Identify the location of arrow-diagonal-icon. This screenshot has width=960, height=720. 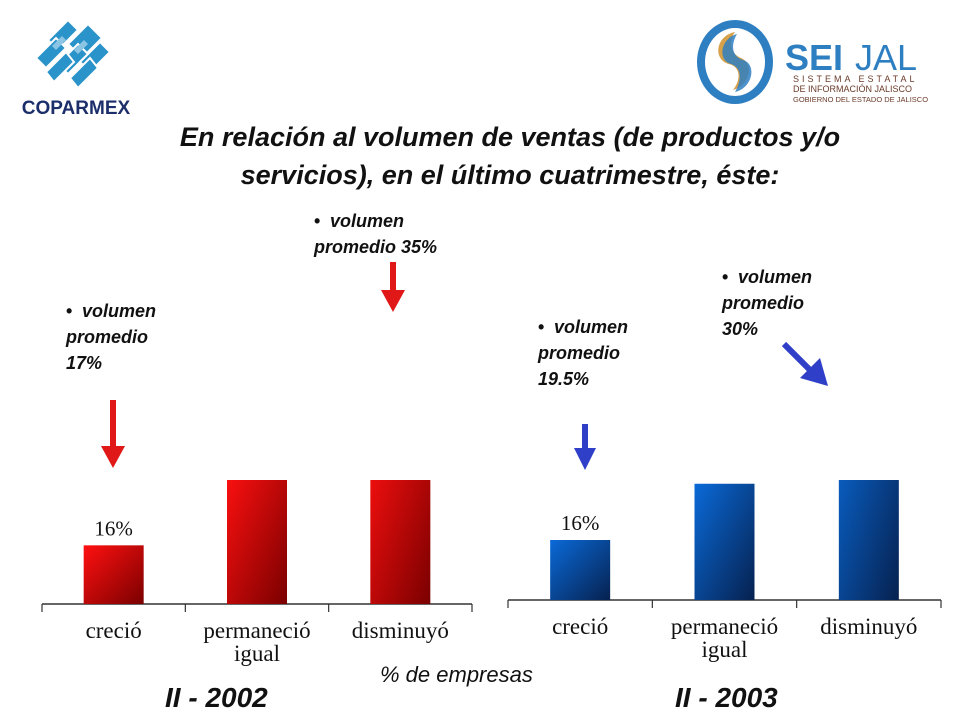
(804, 363).